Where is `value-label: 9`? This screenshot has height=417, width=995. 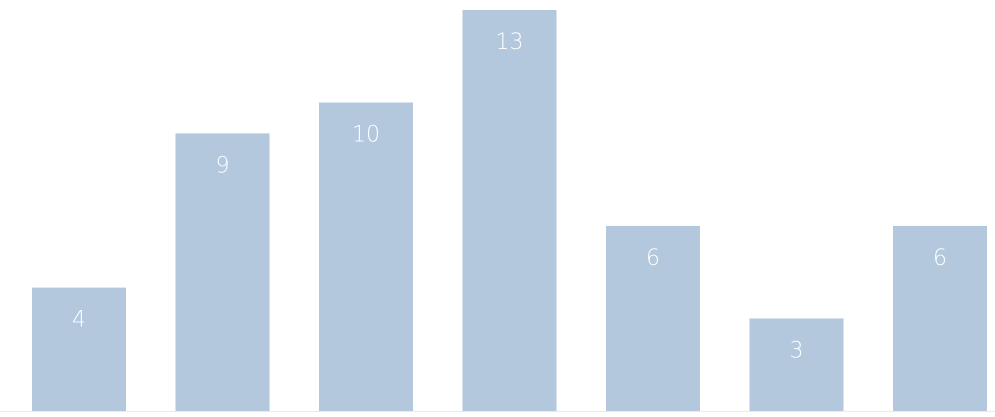
value-label: 9 is located at coordinates (223, 165).